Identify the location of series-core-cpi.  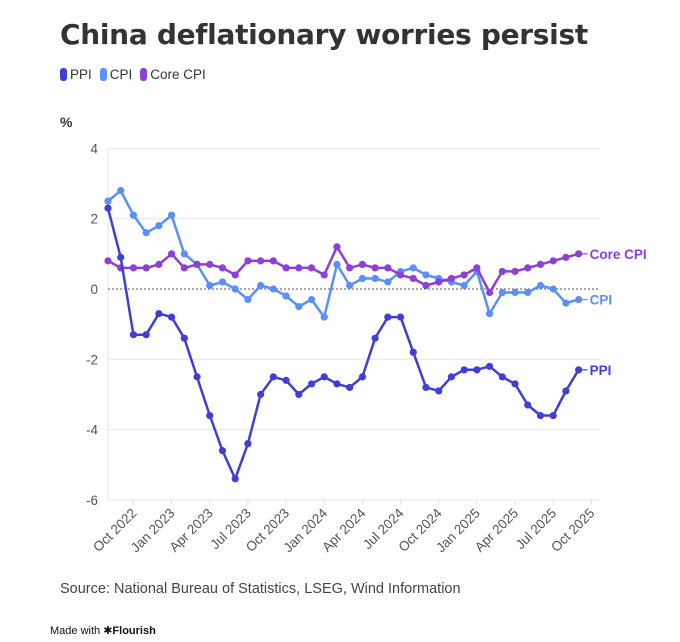
(343, 270).